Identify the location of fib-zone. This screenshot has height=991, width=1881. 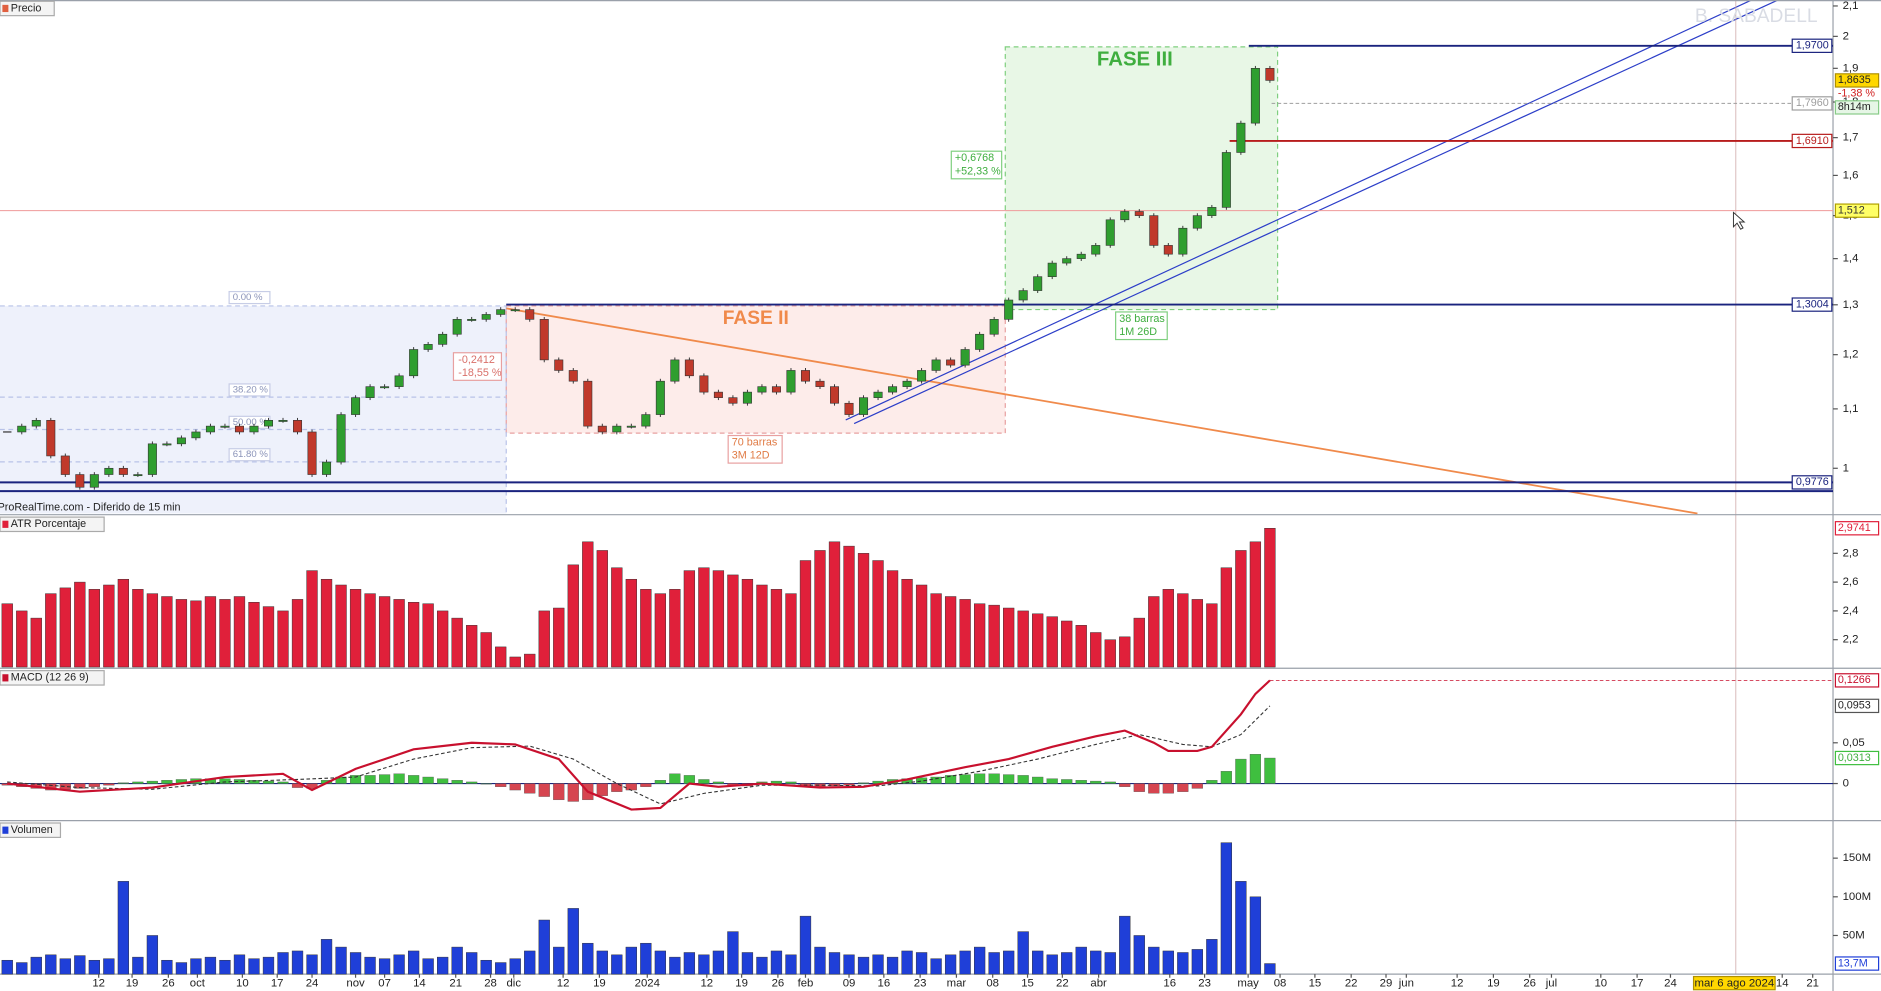
(253, 409).